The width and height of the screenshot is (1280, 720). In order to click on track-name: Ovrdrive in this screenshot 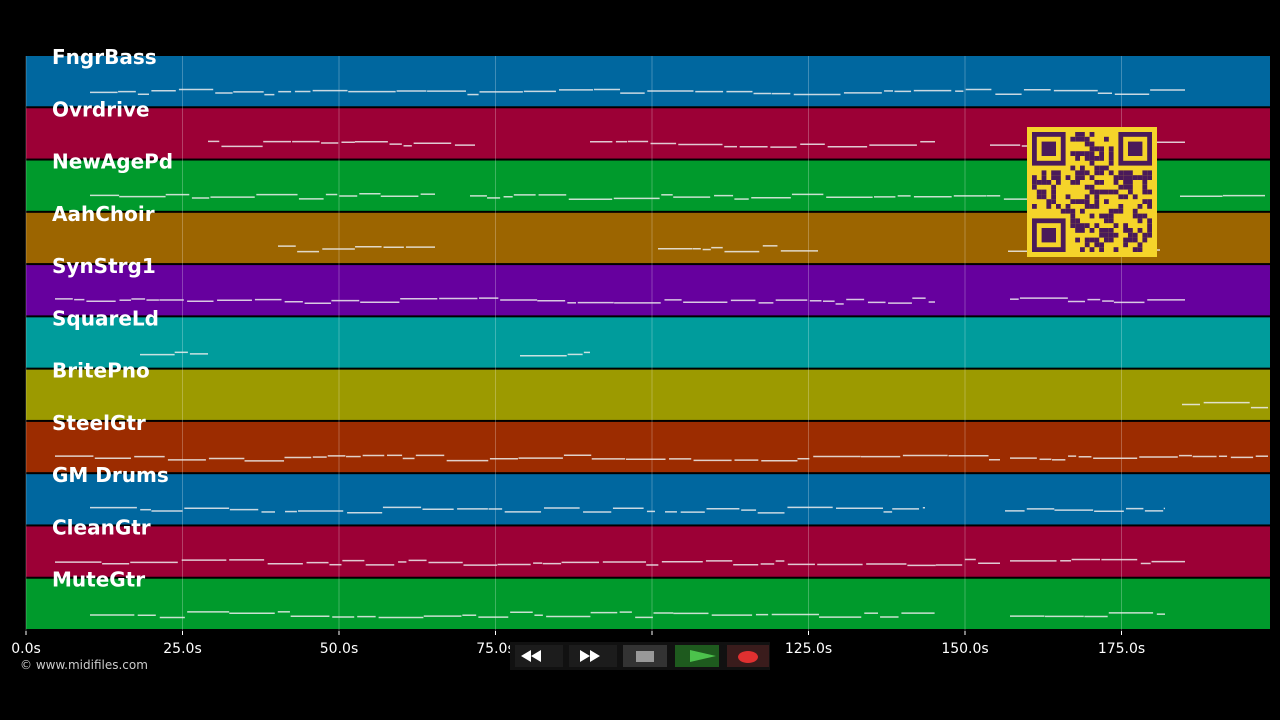, I will do `click(101, 109)`.